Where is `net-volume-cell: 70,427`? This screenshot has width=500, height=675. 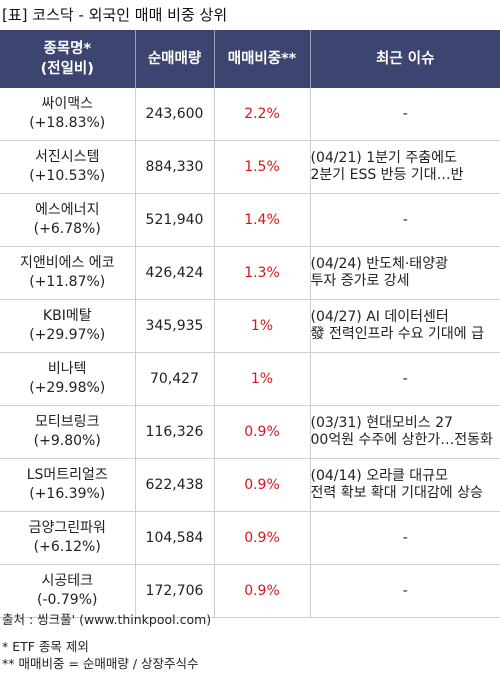 net-volume-cell: 70,427 is located at coordinates (174, 379).